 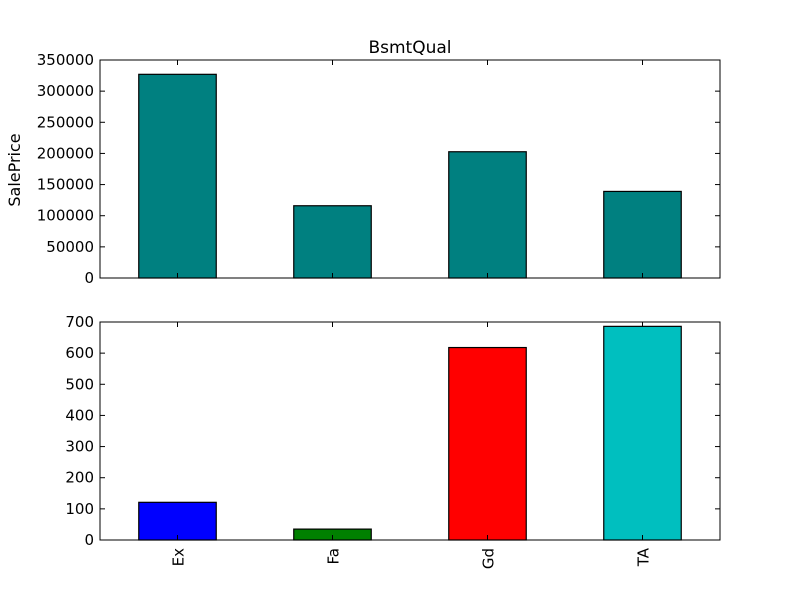 I want to click on count-bar-ex, so click(x=177, y=521).